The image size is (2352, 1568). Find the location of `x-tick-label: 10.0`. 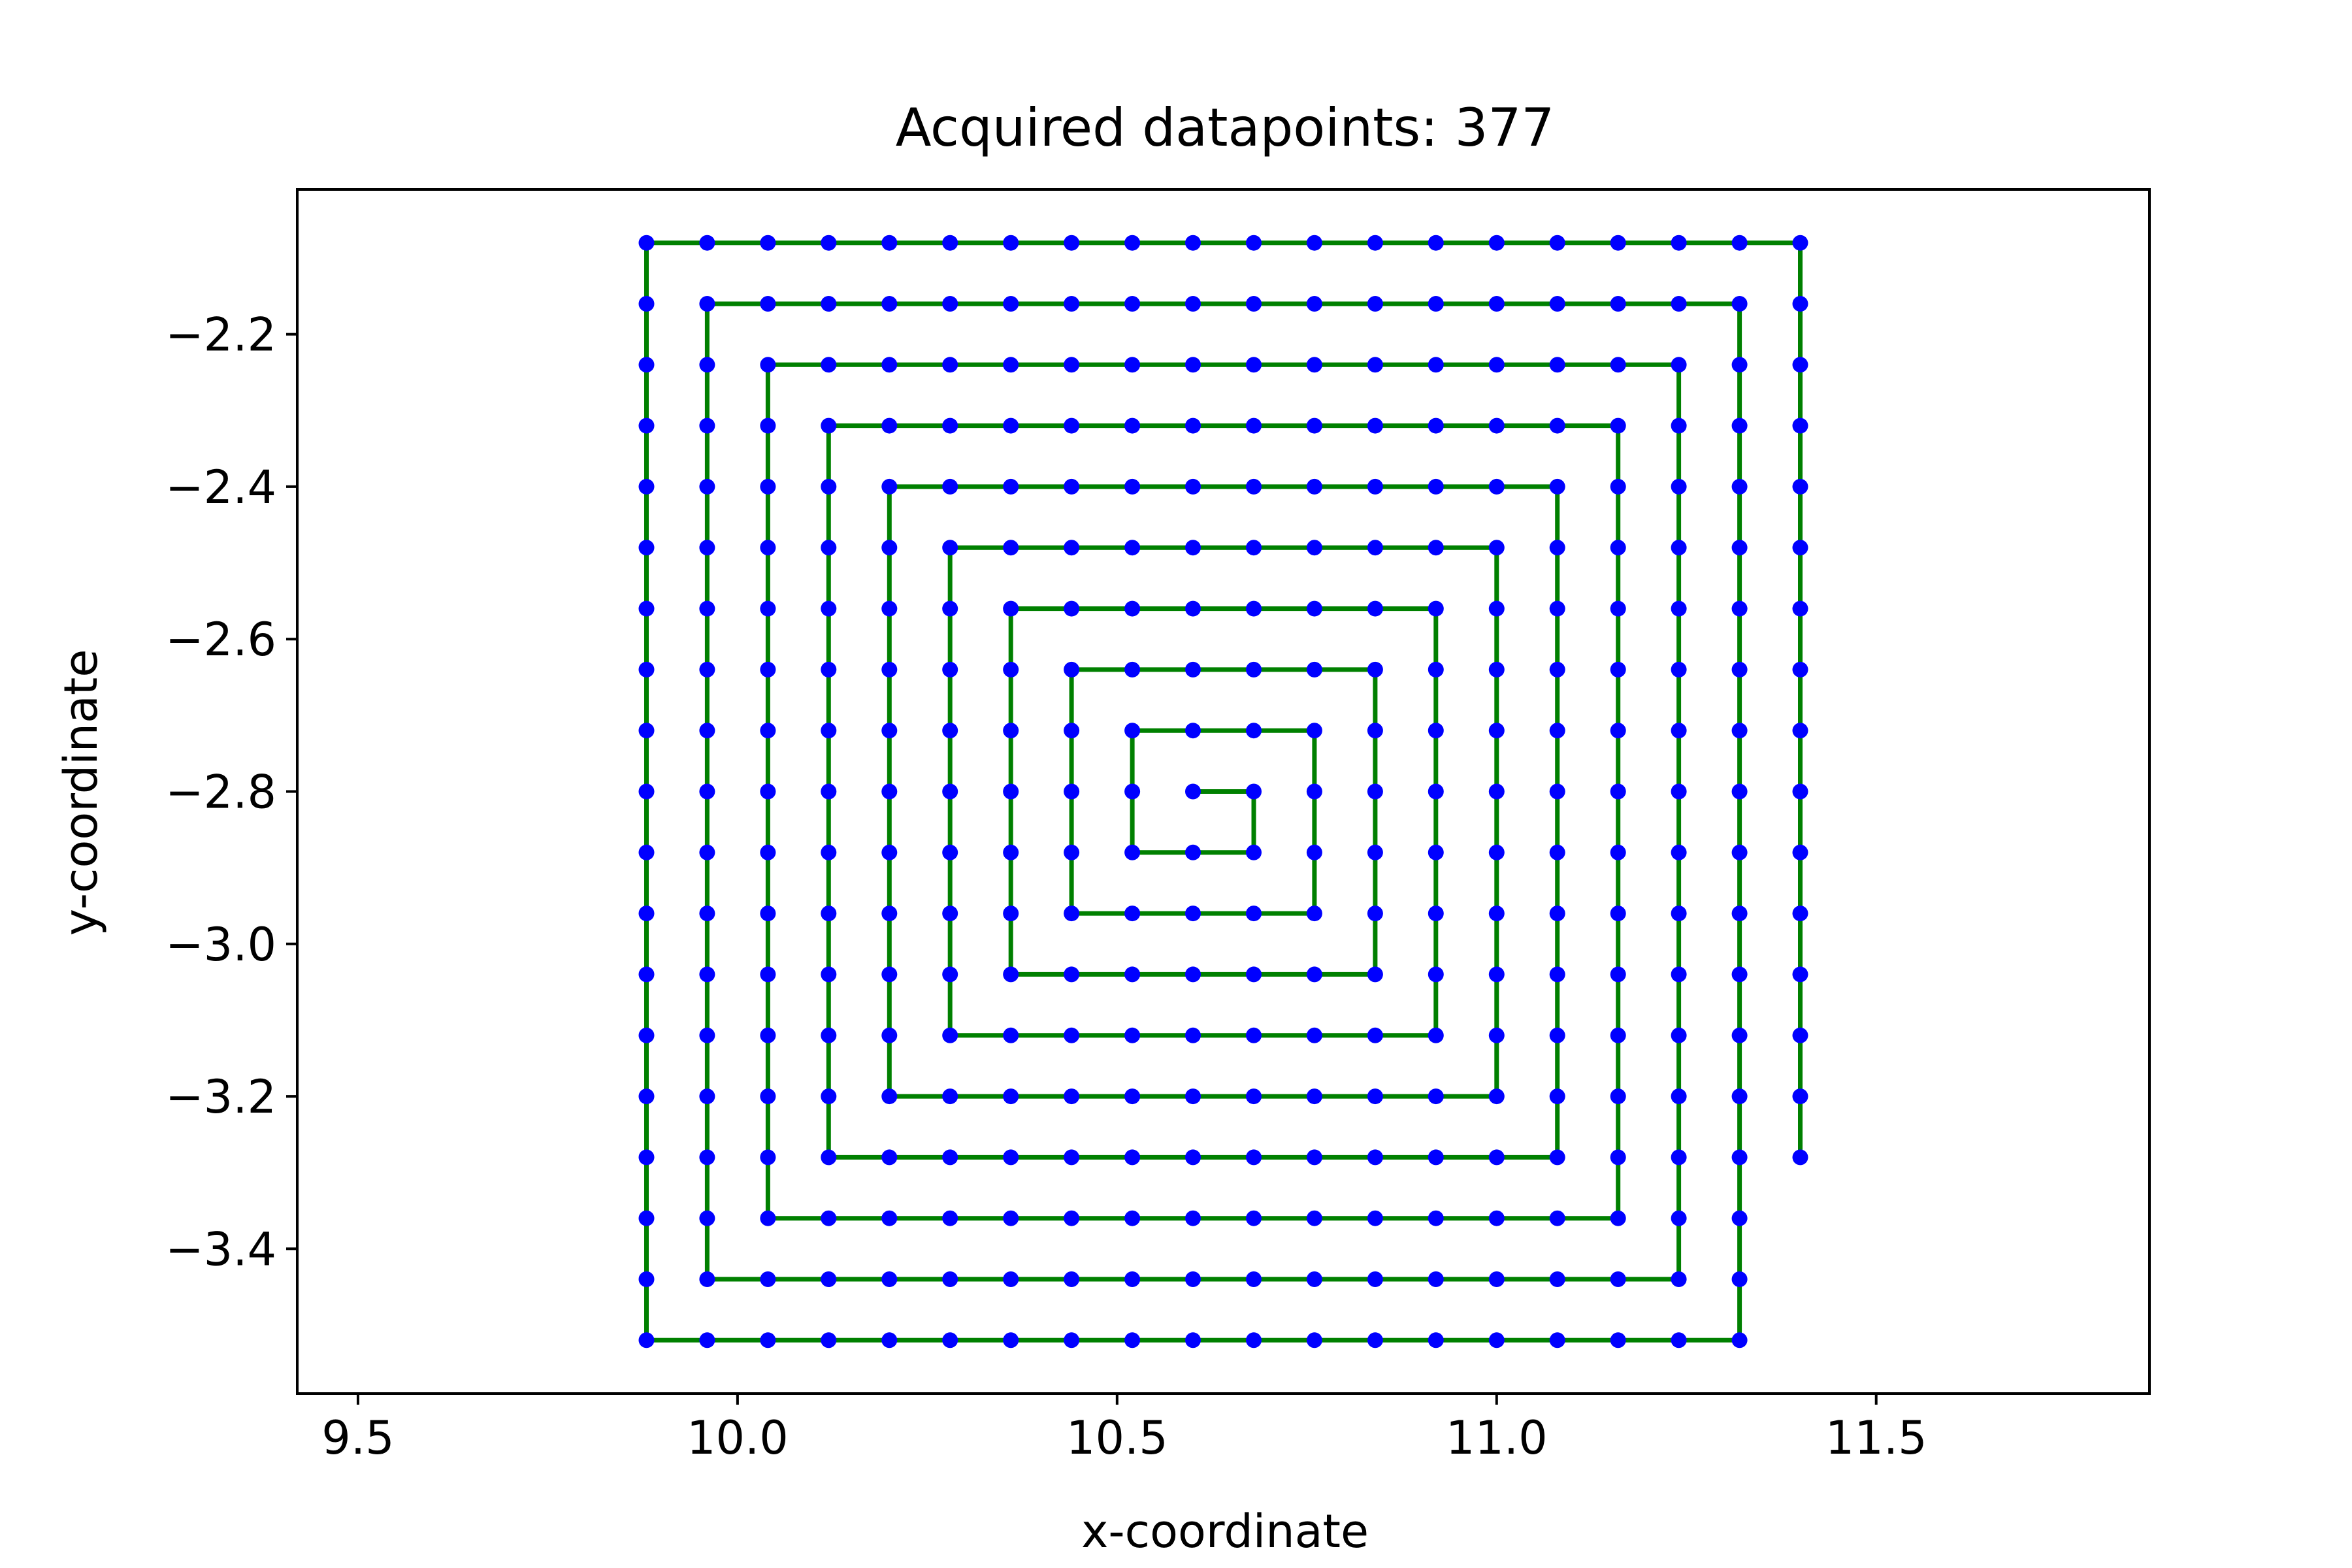

x-tick-label: 10.0 is located at coordinates (738, 1438).